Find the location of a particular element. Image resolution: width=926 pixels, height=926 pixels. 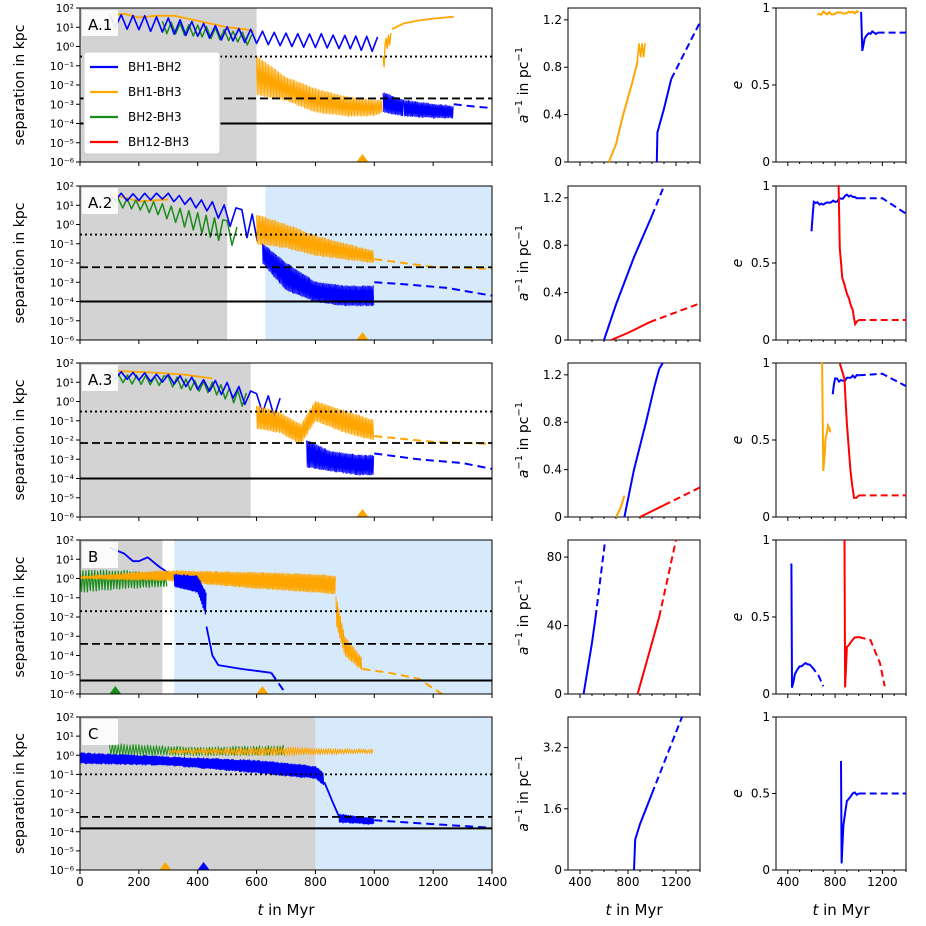

legend-label: BH12-BH3 is located at coordinates (158, 142).